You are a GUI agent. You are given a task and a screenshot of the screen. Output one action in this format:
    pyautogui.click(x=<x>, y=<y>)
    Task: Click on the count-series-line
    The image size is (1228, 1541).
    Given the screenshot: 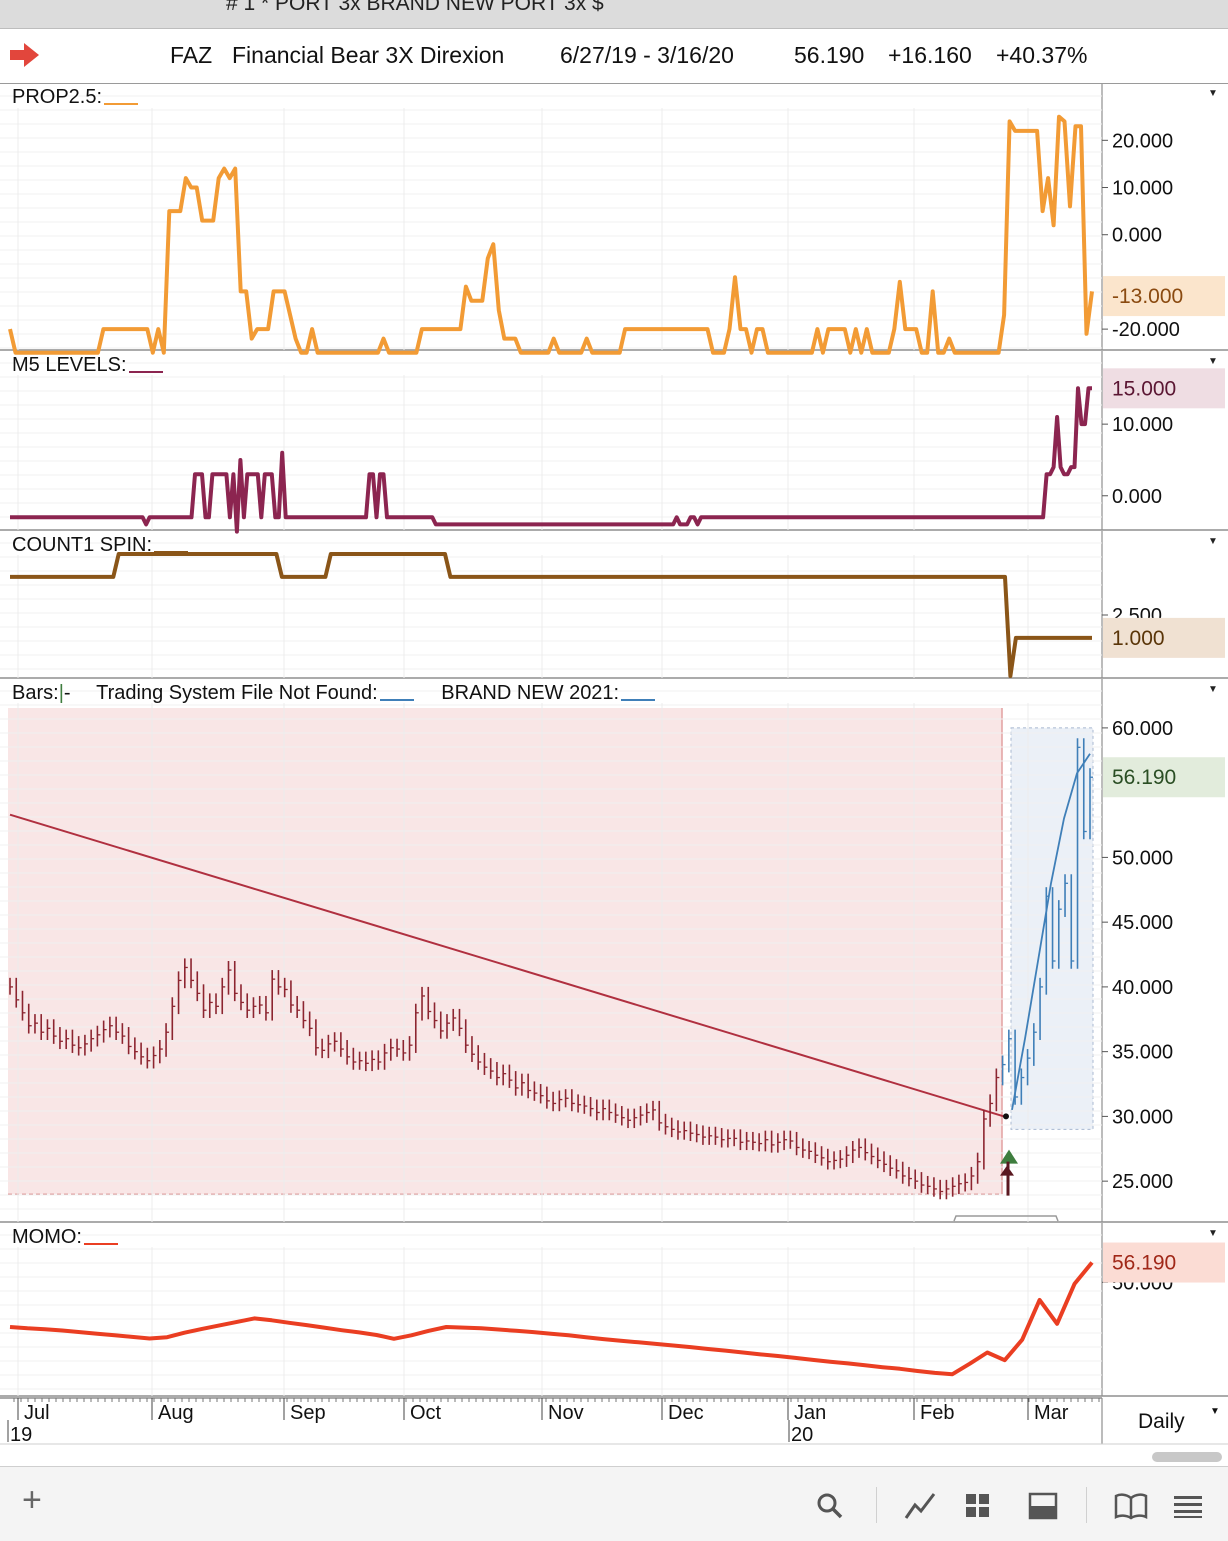 What is the action you would take?
    pyautogui.click(x=551, y=615)
    